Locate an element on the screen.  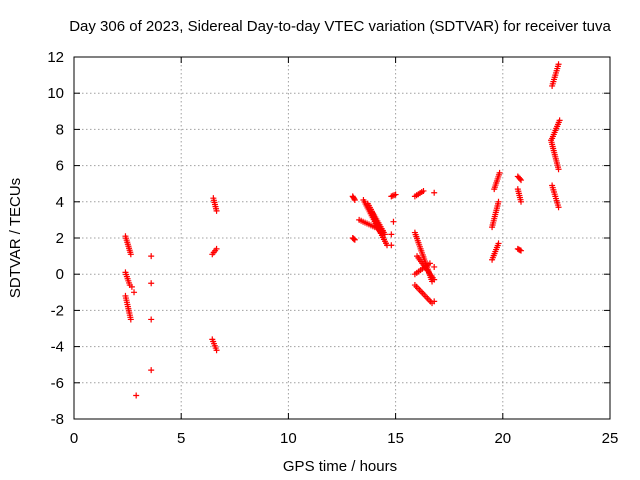
y-tick-label: 6 is located at coordinates (60, 166).